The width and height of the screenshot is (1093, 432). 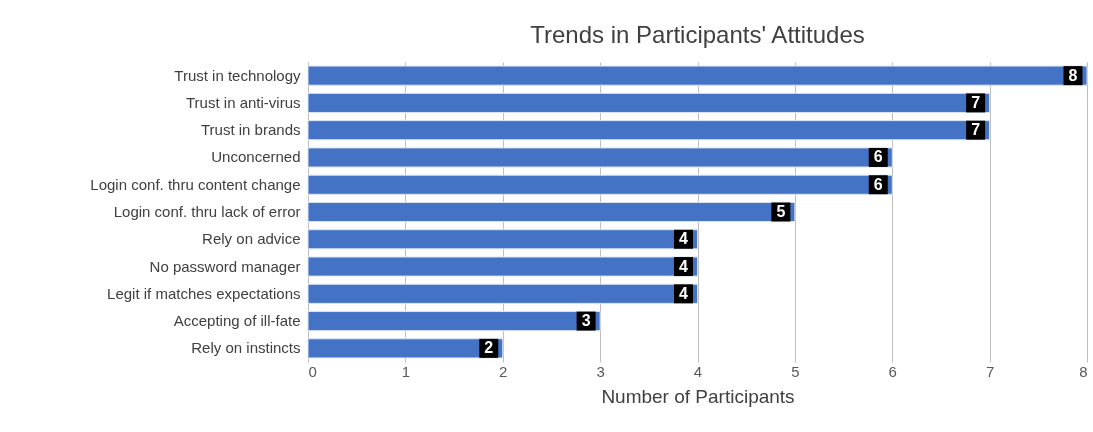 I want to click on data-label: 5, so click(x=781, y=211).